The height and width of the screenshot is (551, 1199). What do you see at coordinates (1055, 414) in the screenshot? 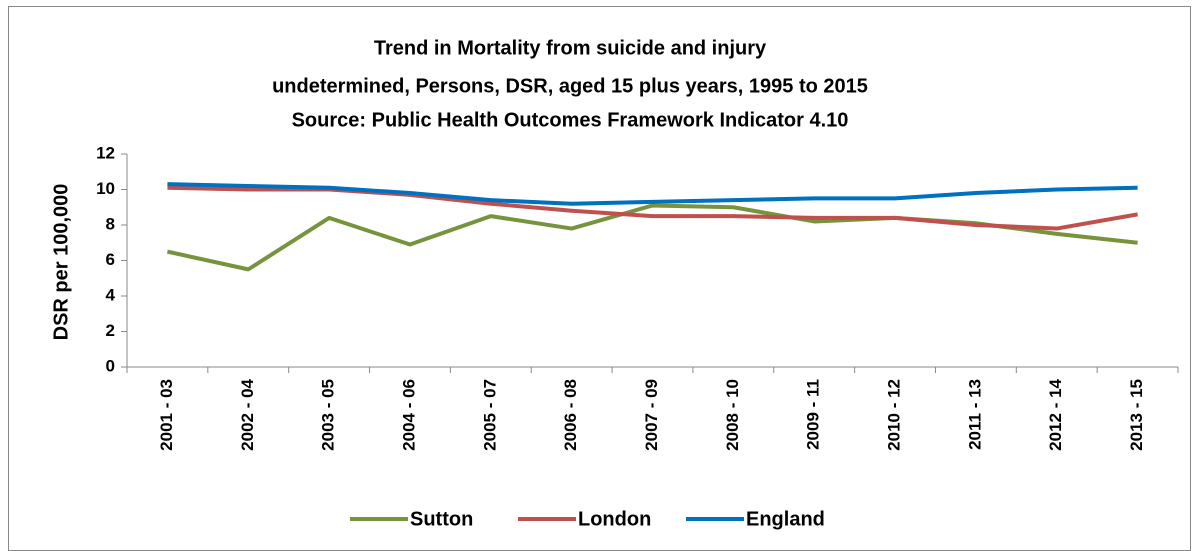
I see `x-tick-label: 2012 - 14` at bounding box center [1055, 414].